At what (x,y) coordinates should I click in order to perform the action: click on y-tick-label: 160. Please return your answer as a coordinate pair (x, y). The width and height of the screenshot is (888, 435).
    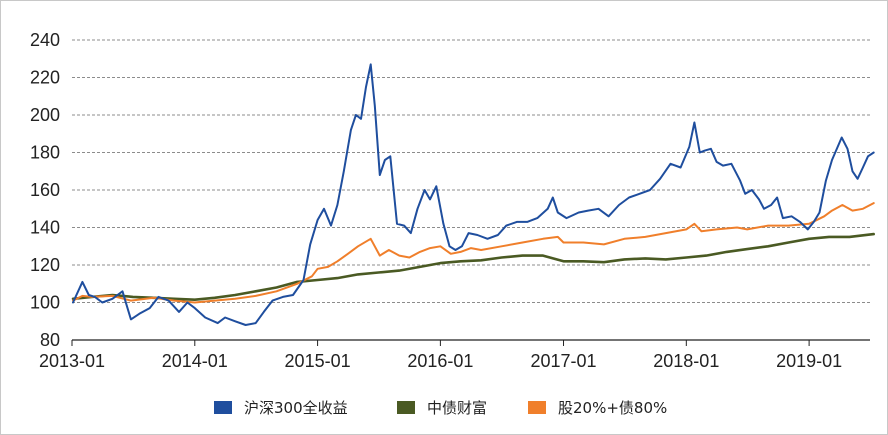
    Looking at the image, I should click on (45, 190).